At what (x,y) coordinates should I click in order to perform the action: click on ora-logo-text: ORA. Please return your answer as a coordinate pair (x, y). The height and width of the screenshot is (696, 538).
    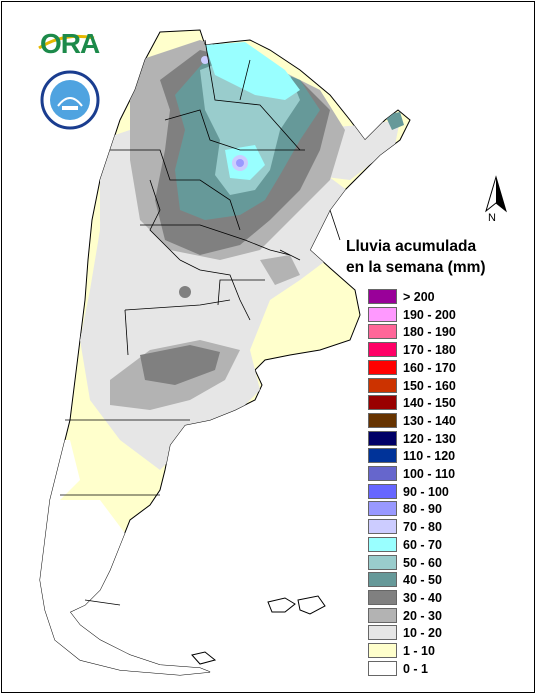
    Looking at the image, I should click on (70, 43).